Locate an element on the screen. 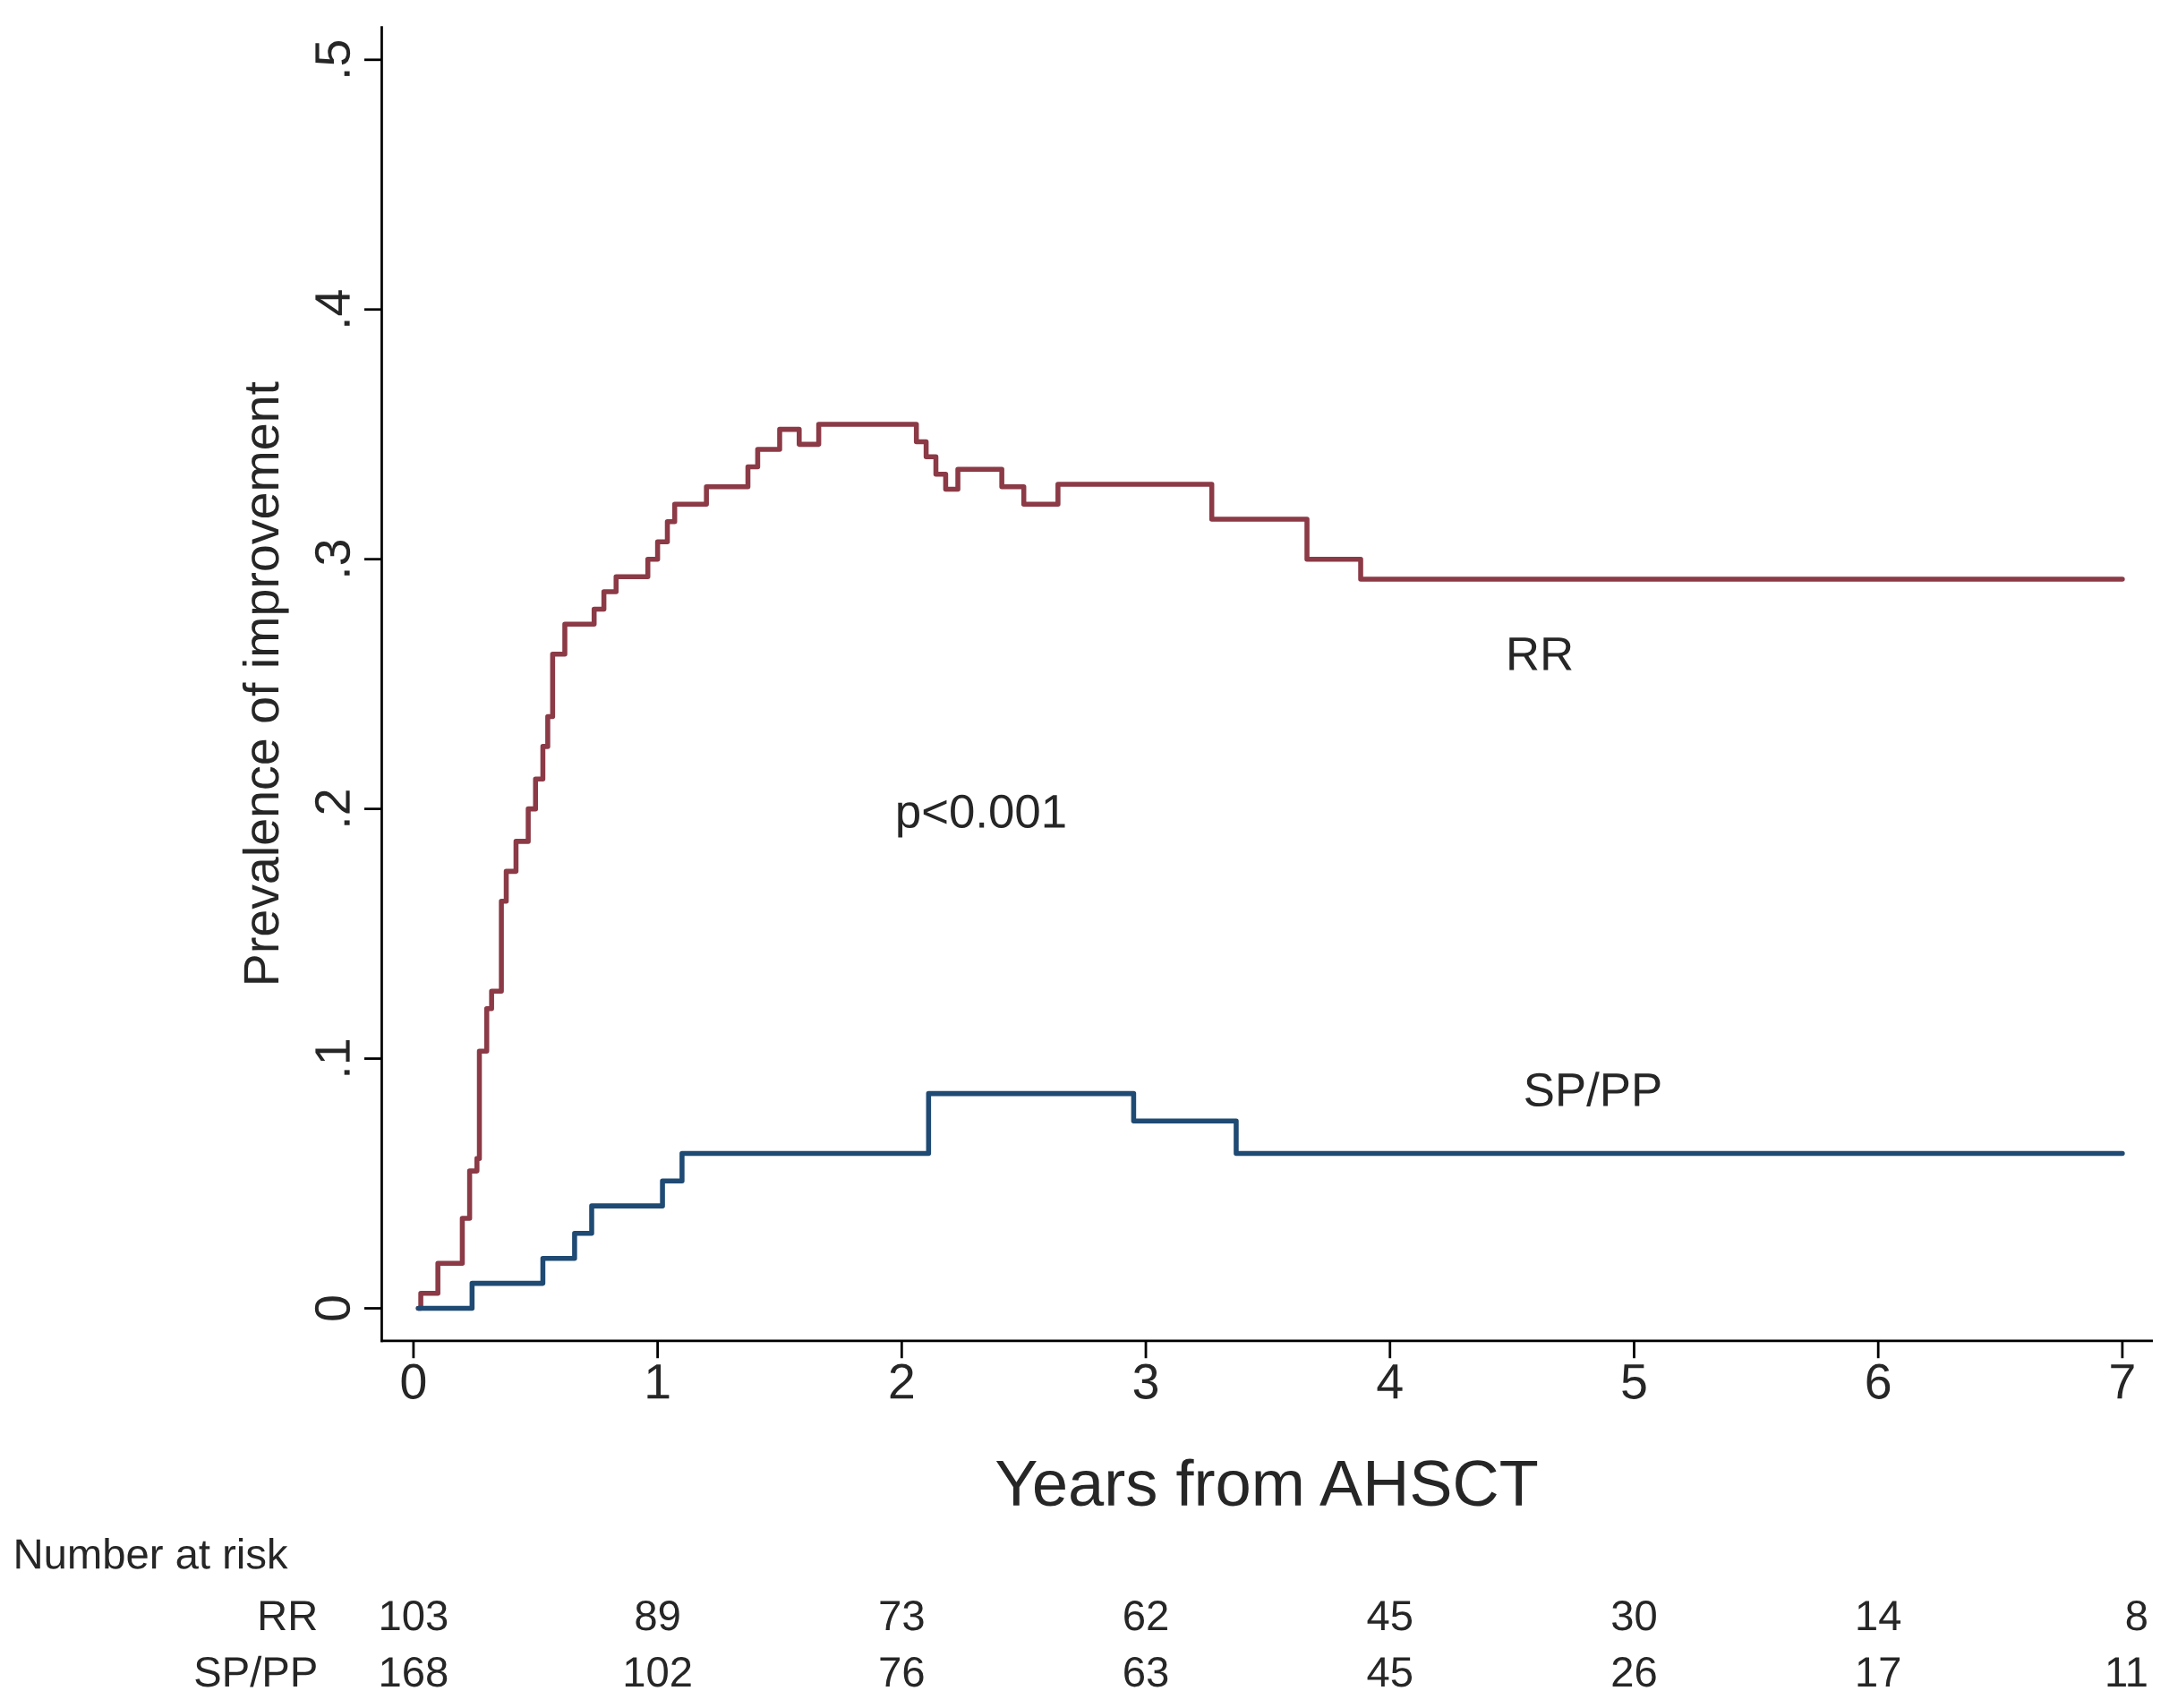  y-tick-label: .3 is located at coordinates (333, 558).